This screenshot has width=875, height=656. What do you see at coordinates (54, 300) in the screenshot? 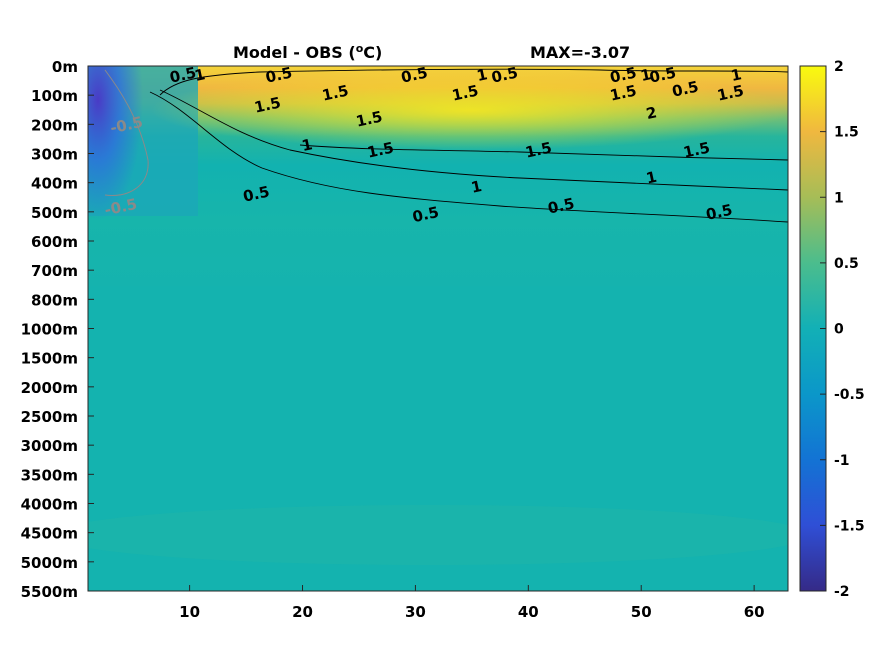
I see `y-tick-label: 800m` at bounding box center [54, 300].